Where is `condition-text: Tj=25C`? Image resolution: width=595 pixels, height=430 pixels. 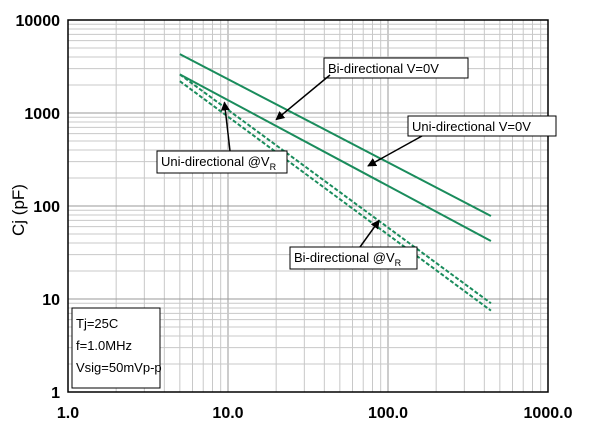
condition-text: Tj=25C is located at coordinates (97, 323).